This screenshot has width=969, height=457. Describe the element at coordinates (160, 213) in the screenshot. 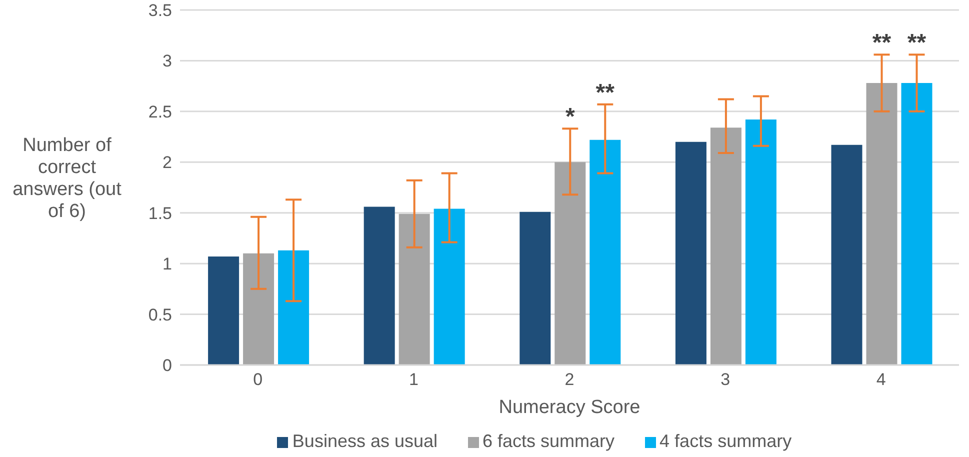

I see `y-tick-label: 1.5` at that location.